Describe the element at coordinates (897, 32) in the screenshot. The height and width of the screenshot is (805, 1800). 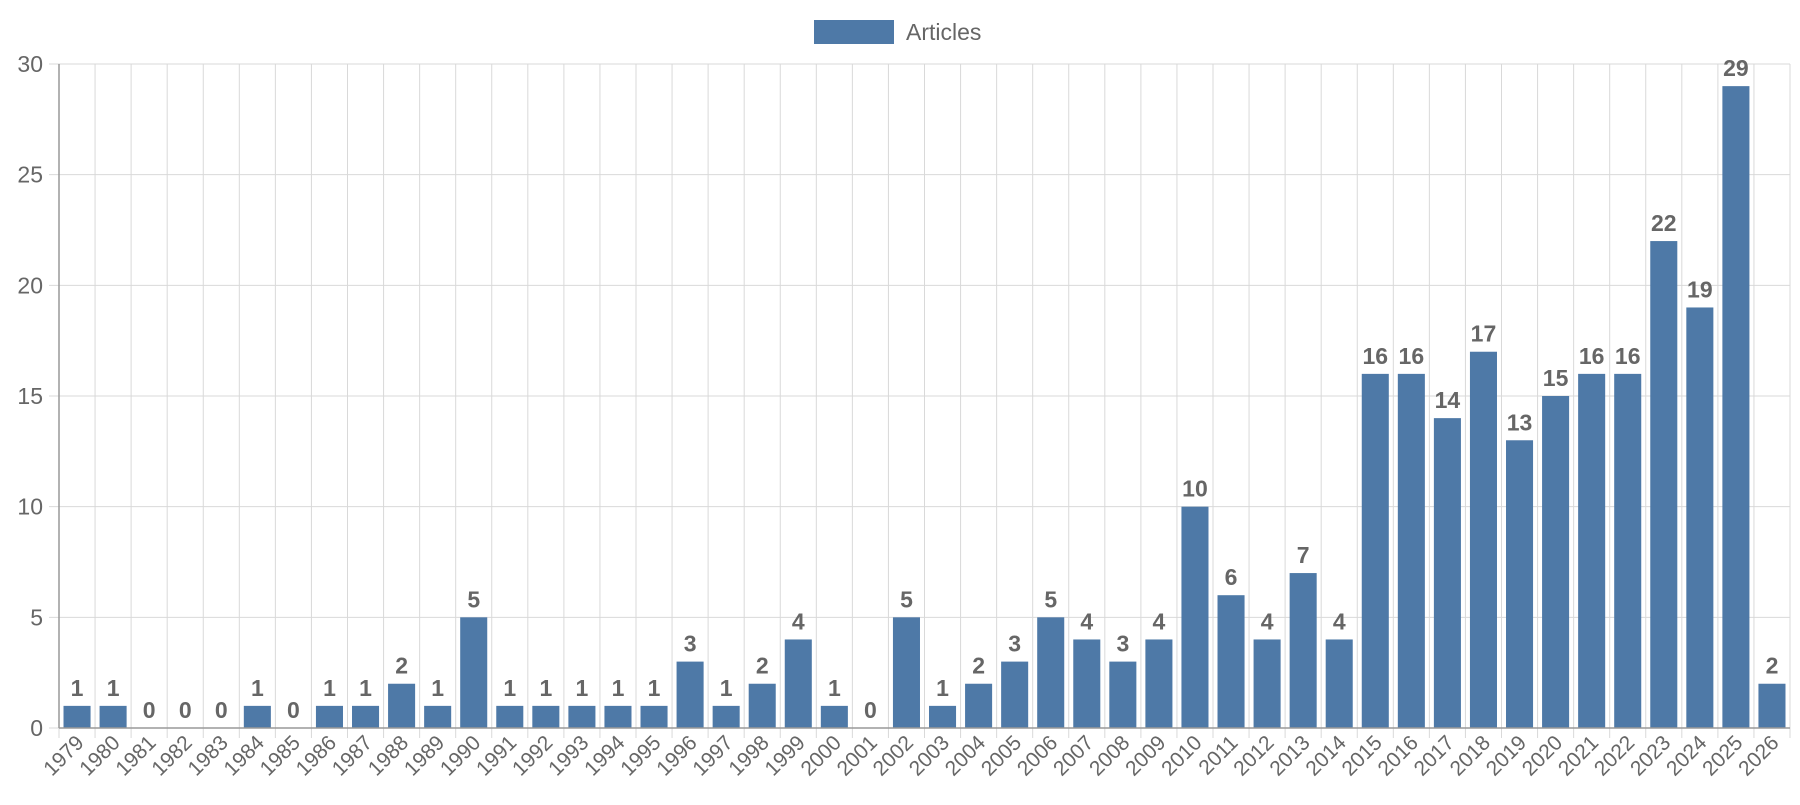
I see `legend: Articles` at that location.